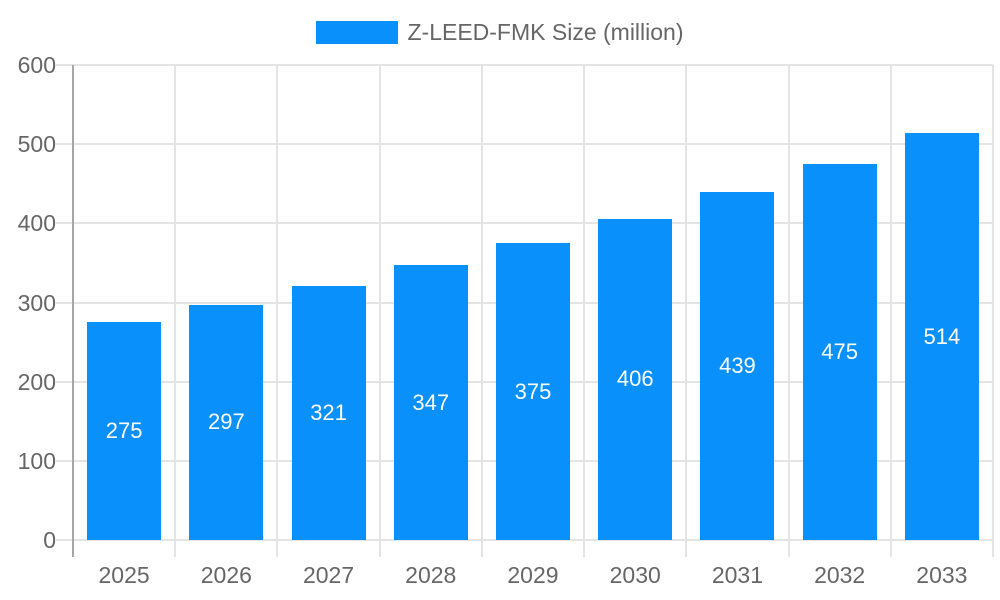 The height and width of the screenshot is (600, 1000). I want to click on bar: 439, so click(737, 366).